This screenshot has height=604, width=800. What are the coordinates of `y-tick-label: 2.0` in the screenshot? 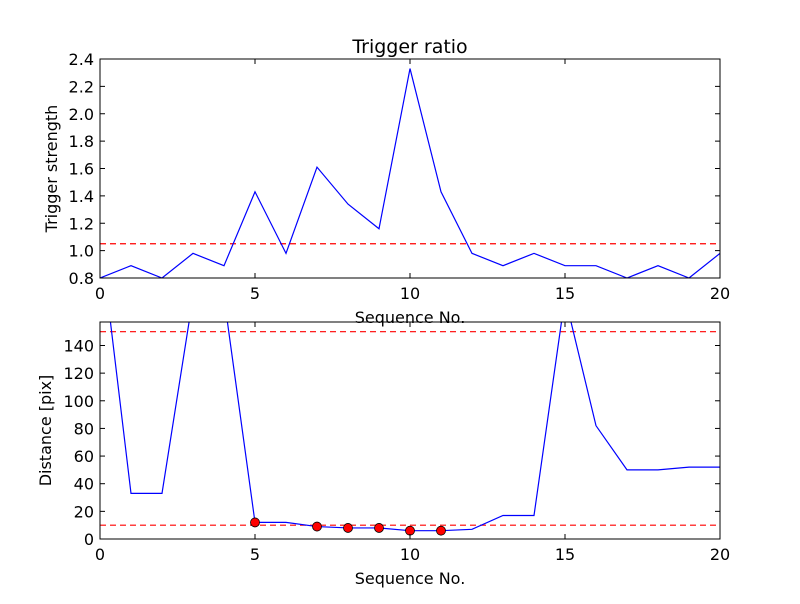 It's located at (81, 114).